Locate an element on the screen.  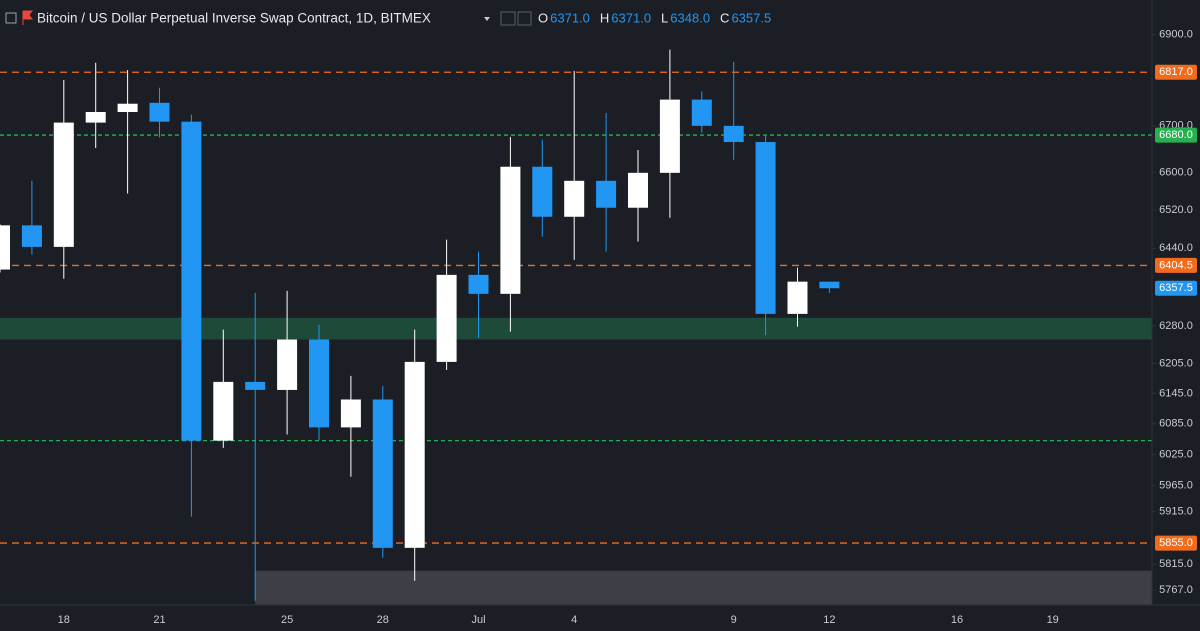
x-tick-label: 21 is located at coordinates (159, 620).